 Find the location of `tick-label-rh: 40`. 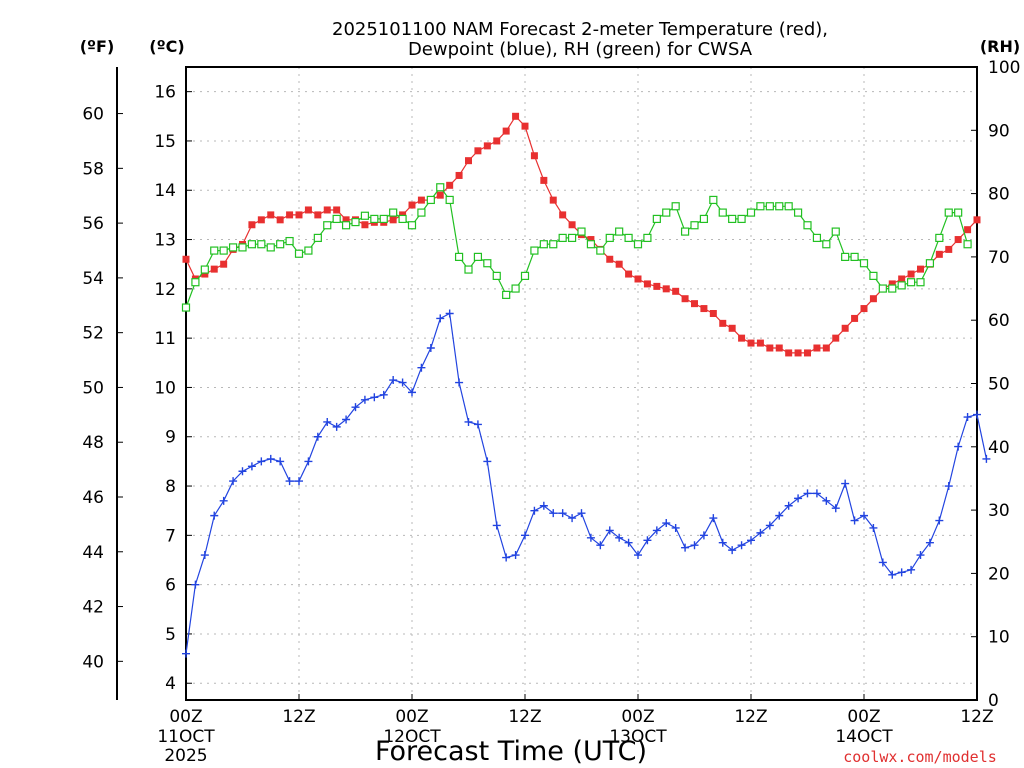

tick-label-rh: 40 is located at coordinates (999, 448).